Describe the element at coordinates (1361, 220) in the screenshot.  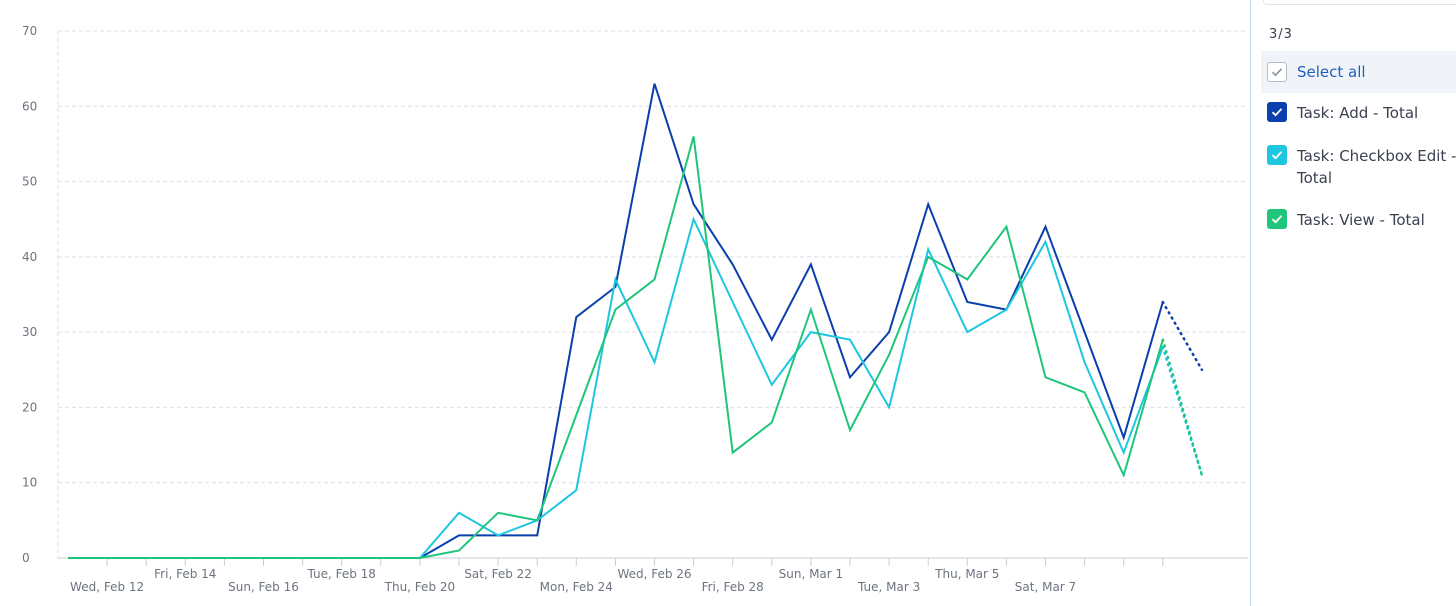
I see `legend-item-label: Task: View - Total` at that location.